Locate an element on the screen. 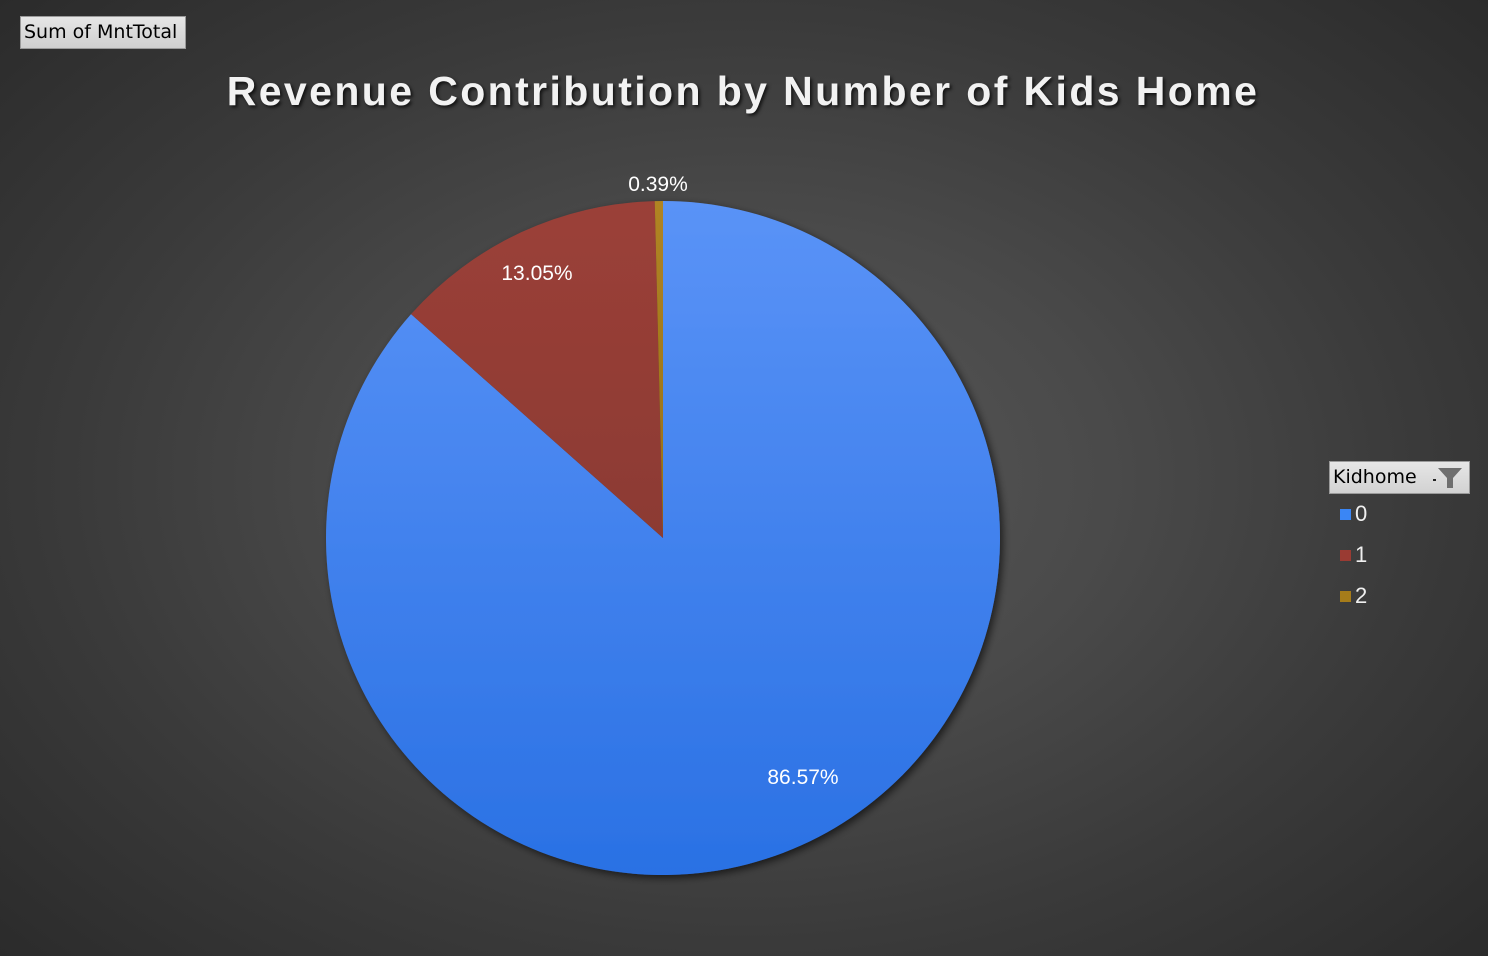  legend-title: Kidhome is located at coordinates (1375, 477).